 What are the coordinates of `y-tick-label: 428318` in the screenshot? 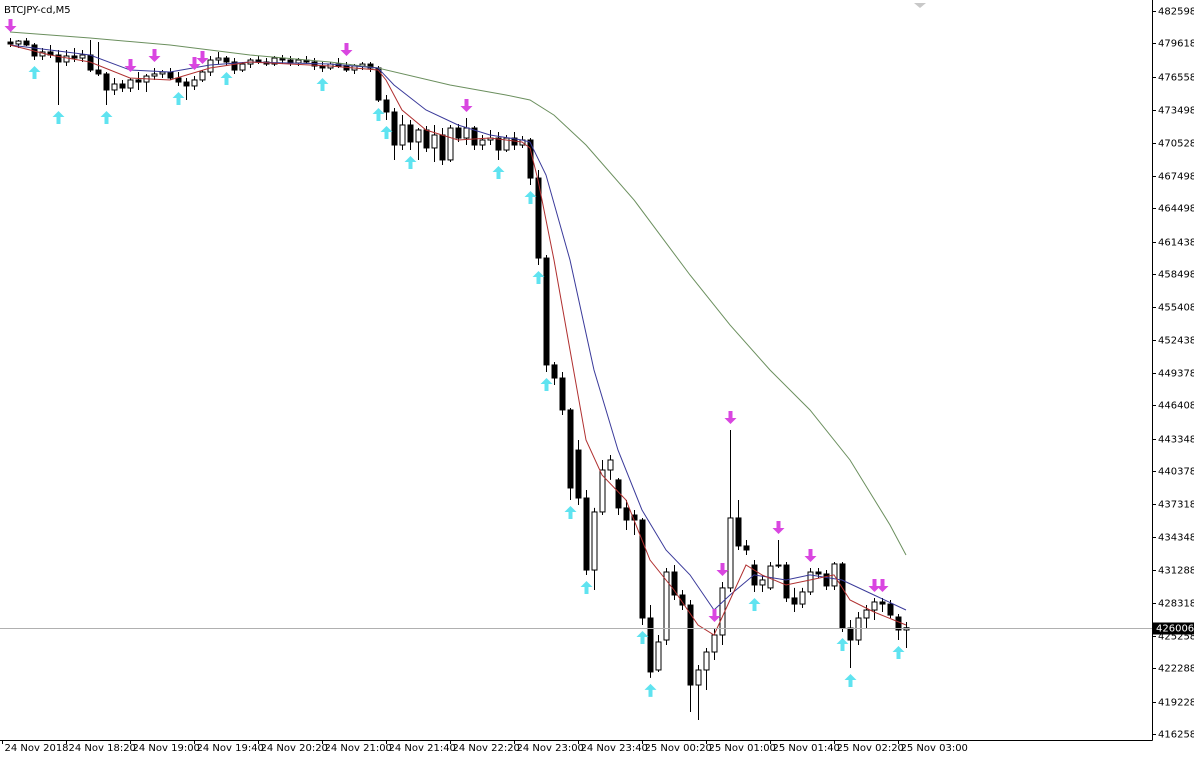 It's located at (1176, 604).